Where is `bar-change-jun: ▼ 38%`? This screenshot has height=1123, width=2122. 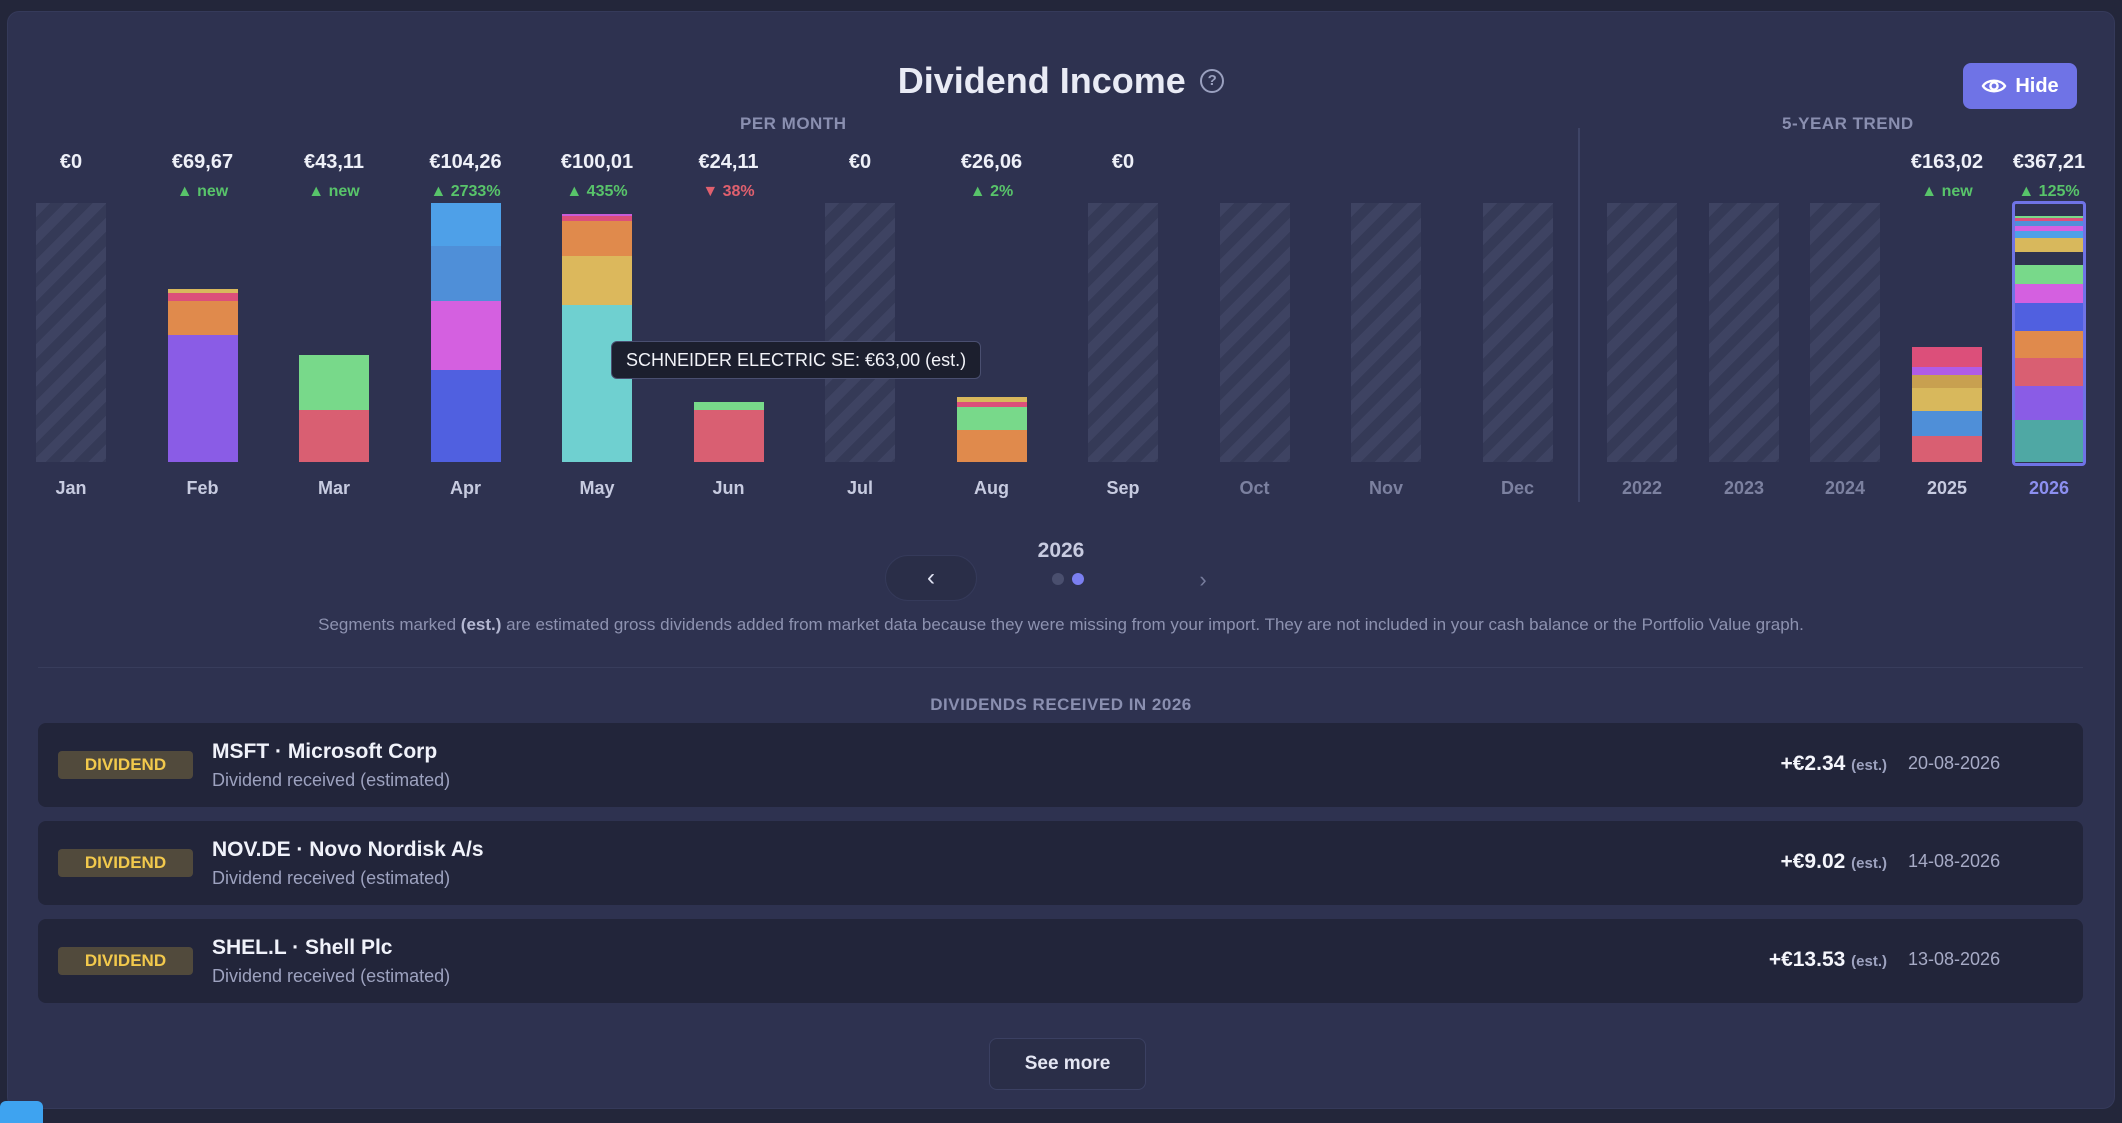
bar-change-jun: ▼ 38% is located at coordinates (728, 191).